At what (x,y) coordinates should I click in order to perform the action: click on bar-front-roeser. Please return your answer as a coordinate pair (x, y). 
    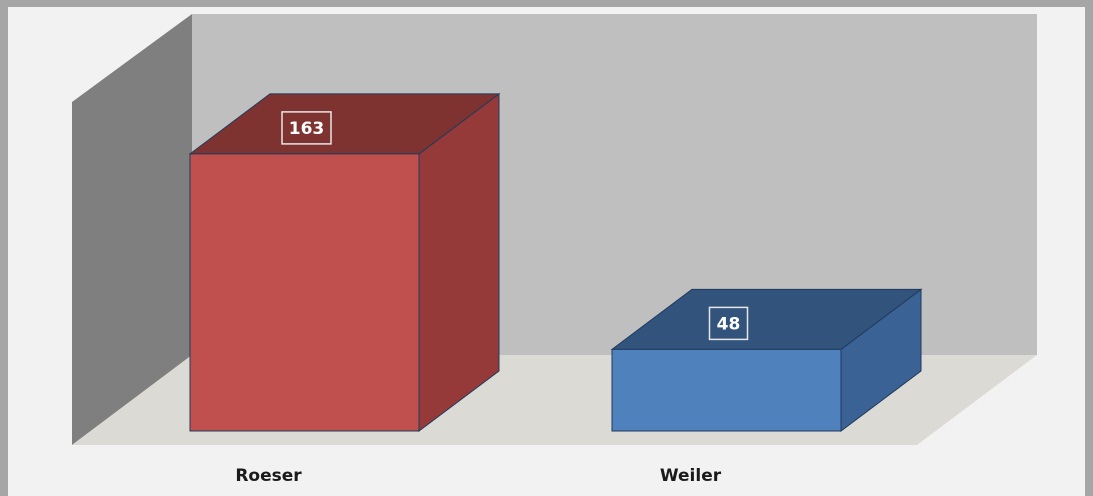
    Looking at the image, I should click on (304, 292).